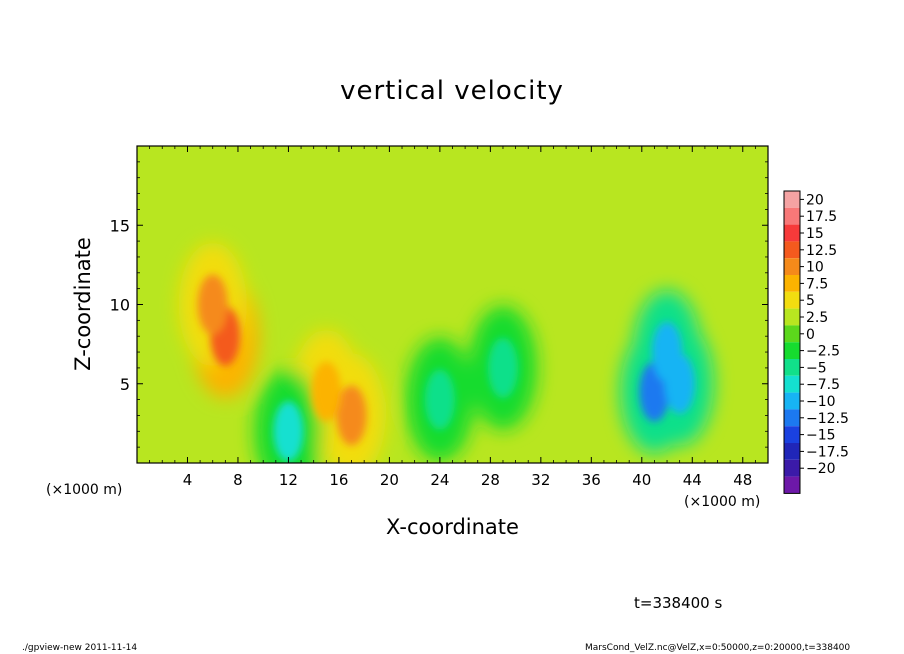  What do you see at coordinates (817, 318) in the screenshot?
I see `colorbar-label-7: 2.5` at bounding box center [817, 318].